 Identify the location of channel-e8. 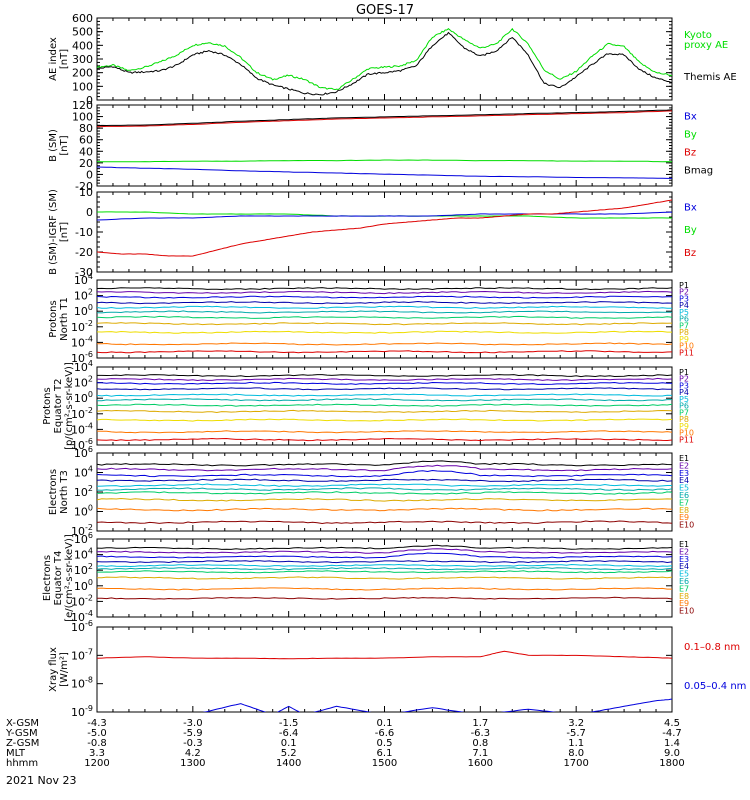
(384, 499).